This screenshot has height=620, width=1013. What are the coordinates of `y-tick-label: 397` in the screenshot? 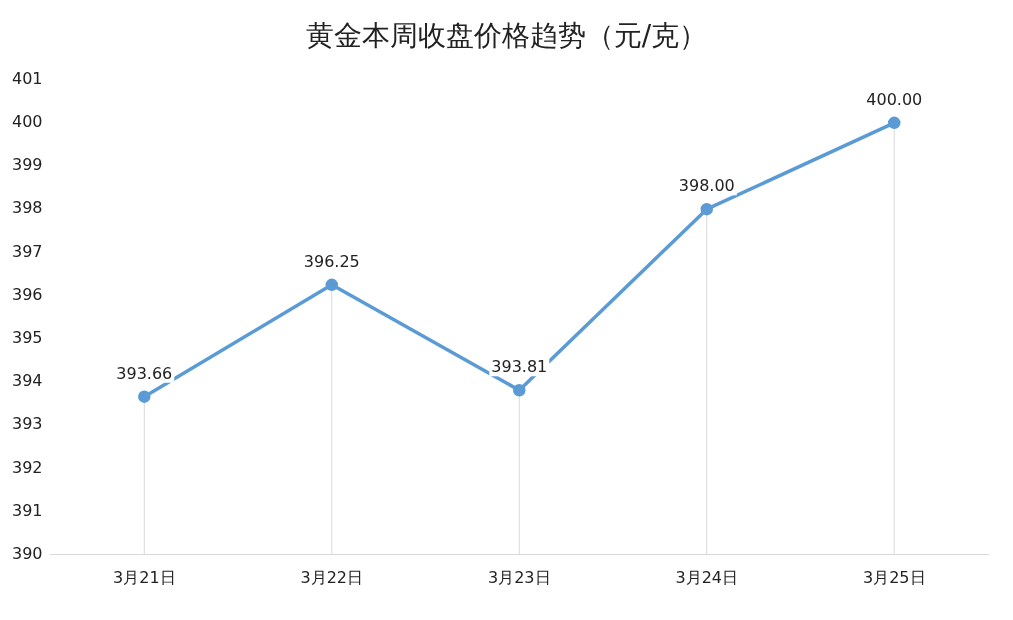 It's located at (27, 251).